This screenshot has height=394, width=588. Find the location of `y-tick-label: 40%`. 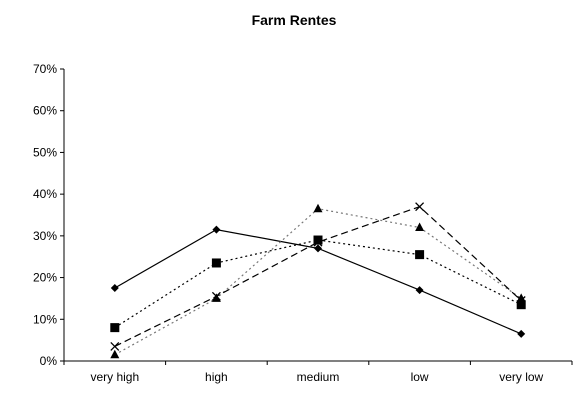

y-tick-label: 40% is located at coordinates (45, 194).